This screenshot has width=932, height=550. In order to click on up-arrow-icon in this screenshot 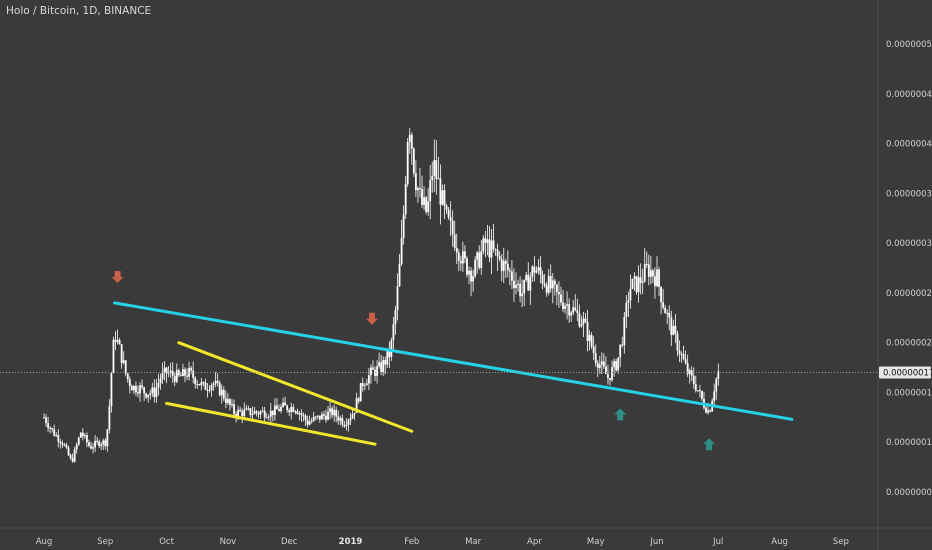, I will do `click(620, 414)`.